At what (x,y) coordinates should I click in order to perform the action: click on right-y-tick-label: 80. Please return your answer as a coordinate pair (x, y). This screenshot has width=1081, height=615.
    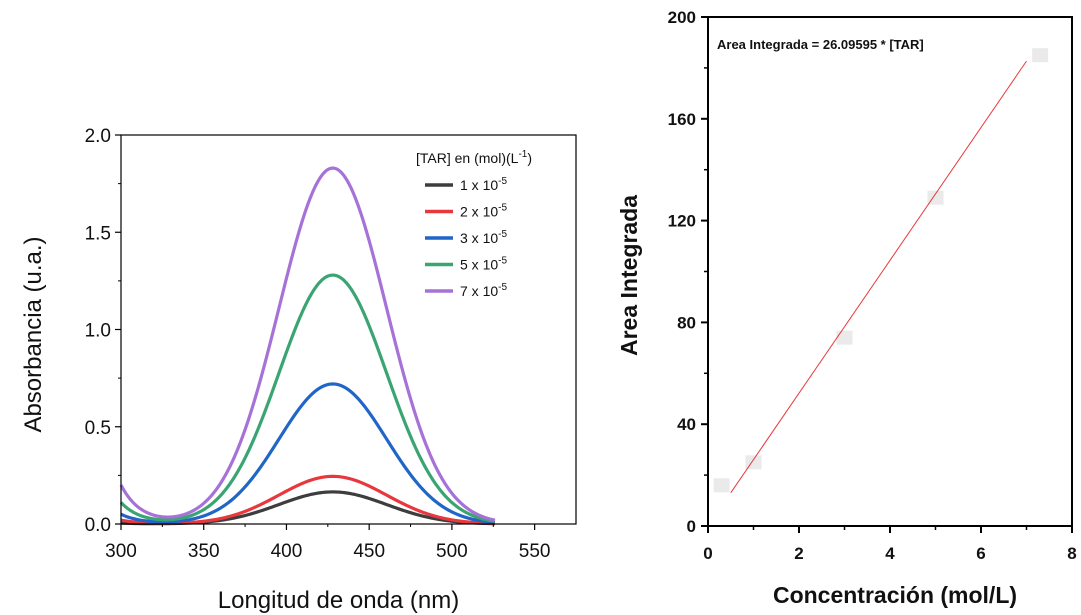
    Looking at the image, I should click on (686, 322).